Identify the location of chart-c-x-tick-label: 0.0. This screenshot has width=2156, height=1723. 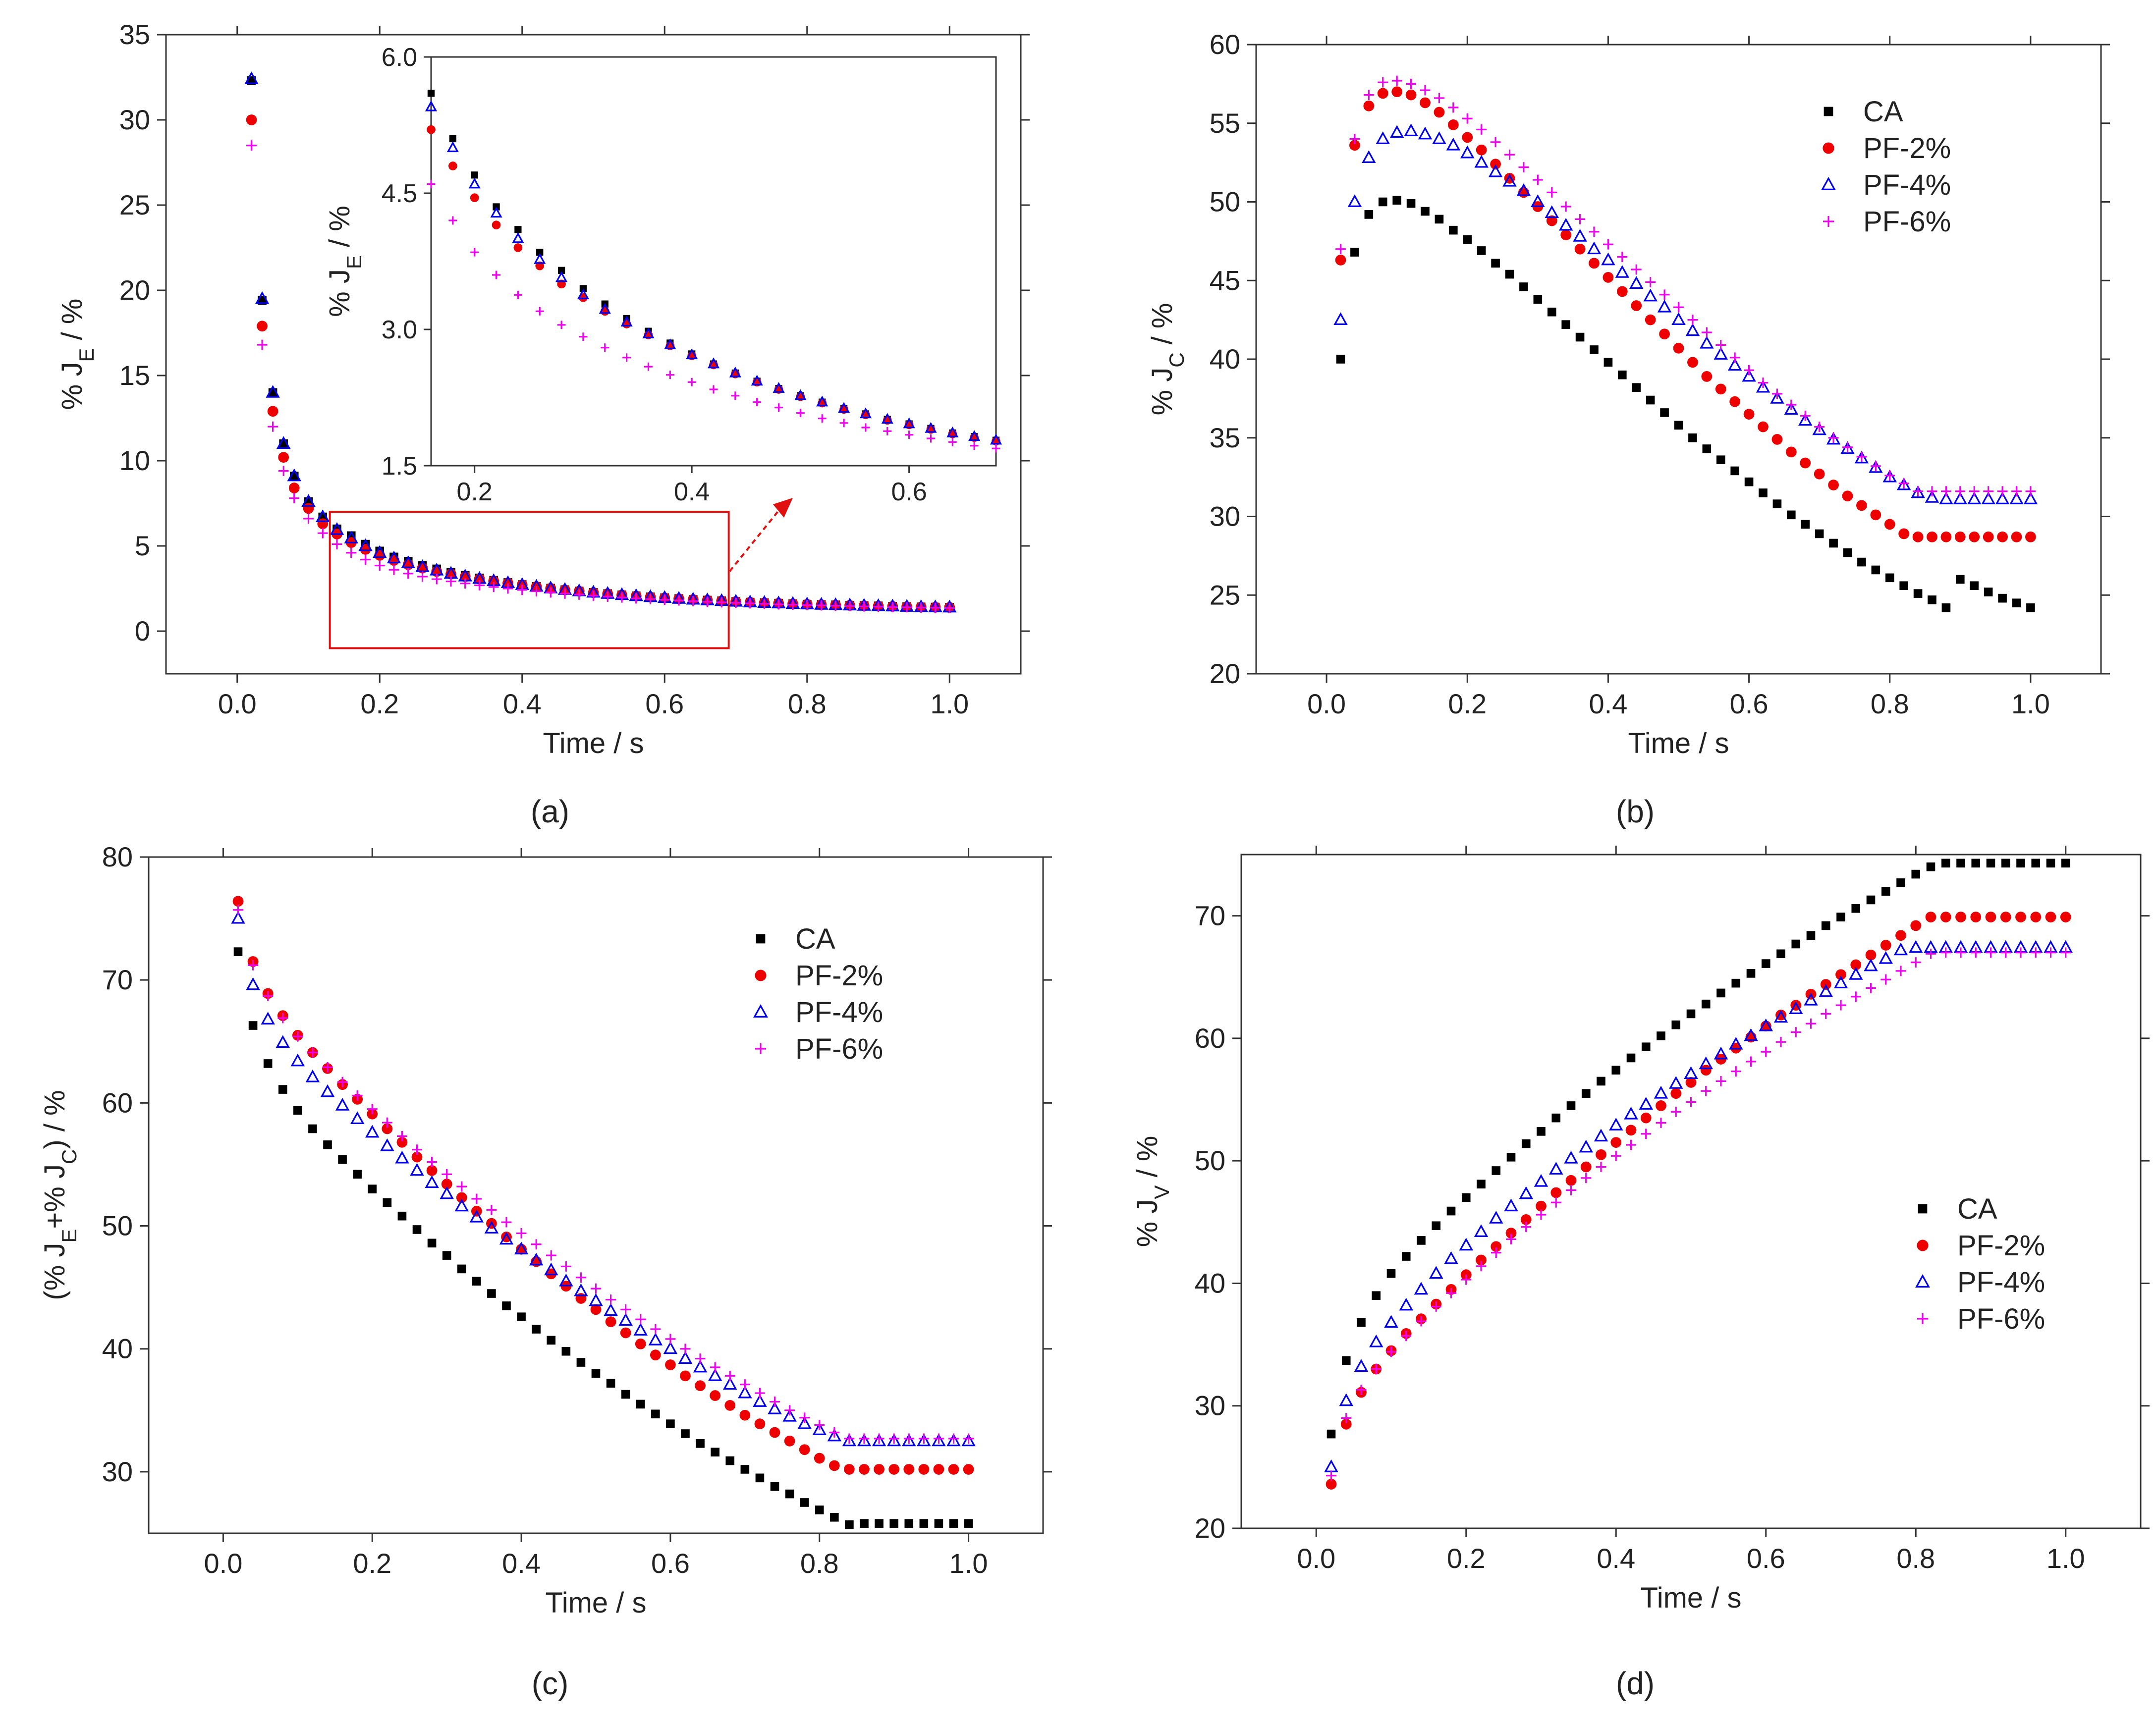
(223, 1563).